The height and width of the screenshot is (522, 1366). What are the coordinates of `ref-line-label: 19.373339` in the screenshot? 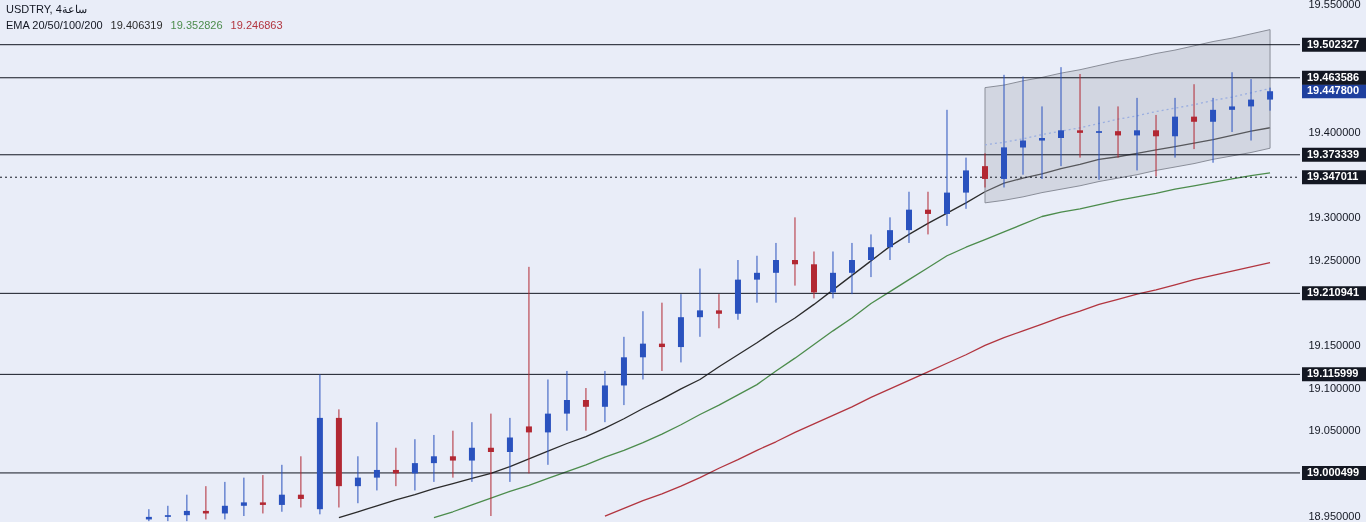 It's located at (1333, 153).